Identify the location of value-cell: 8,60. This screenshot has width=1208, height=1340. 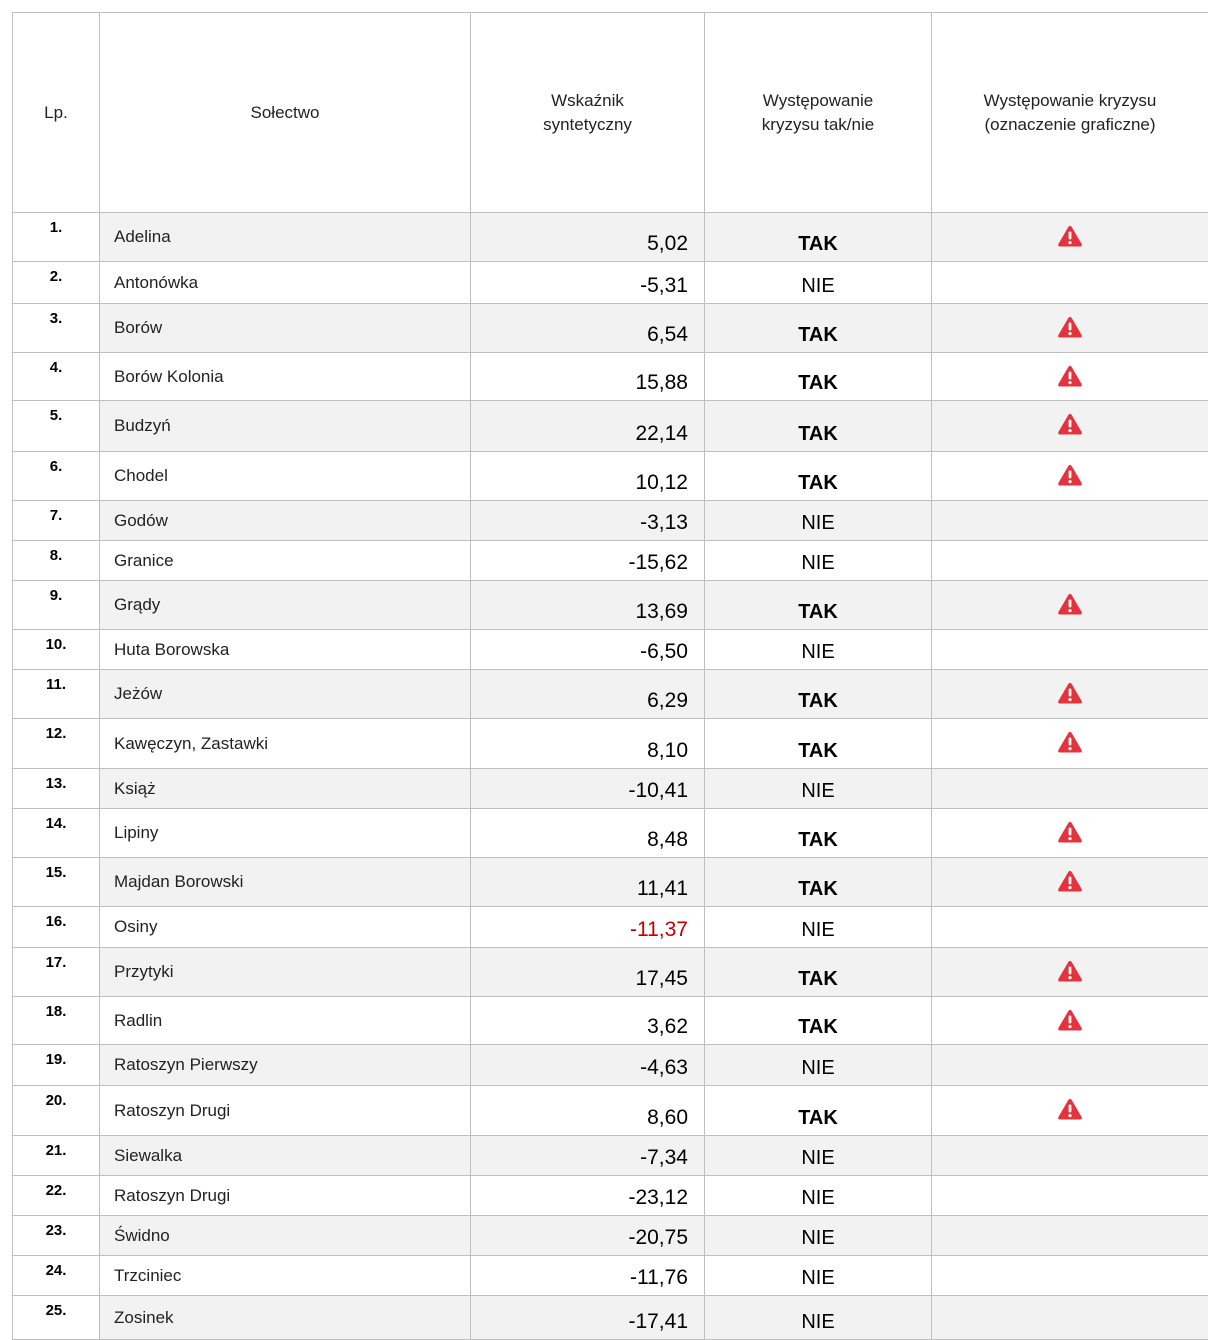
(588, 1111).